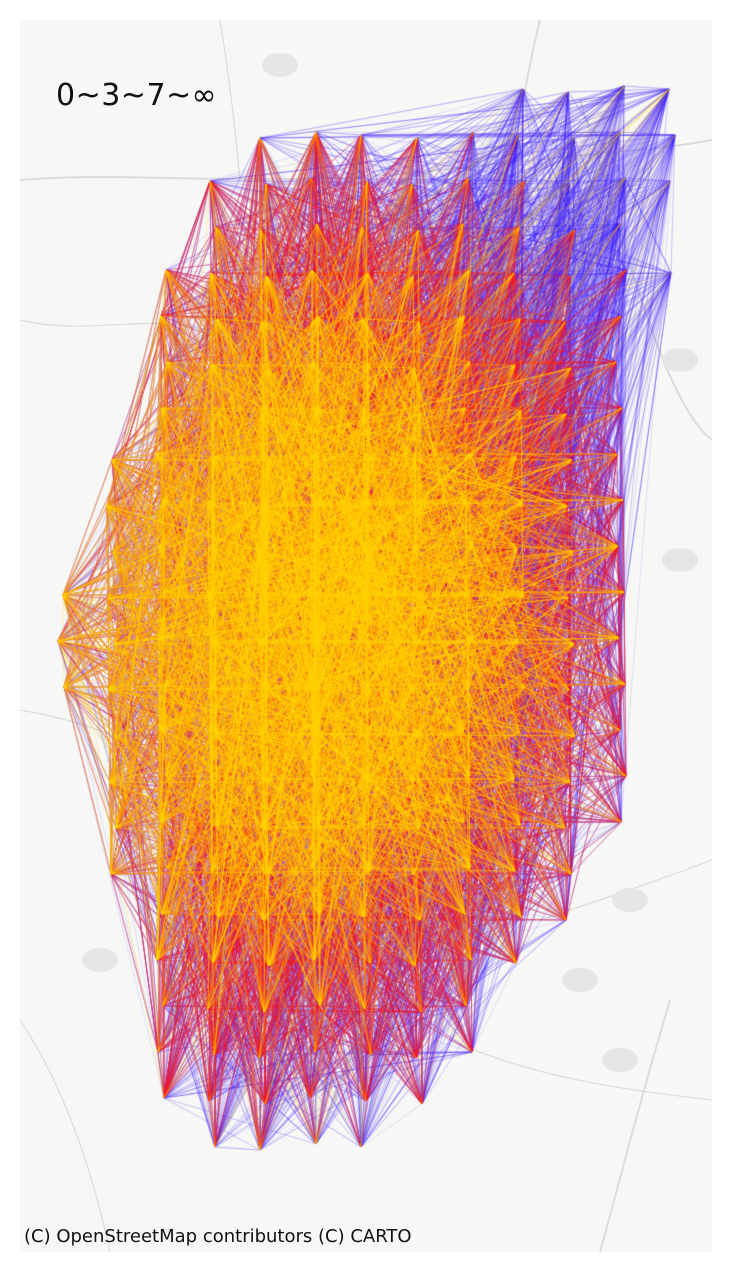 This screenshot has height=1272, width=731. I want to click on legend-label: 0~3~7~∞, so click(137, 95).